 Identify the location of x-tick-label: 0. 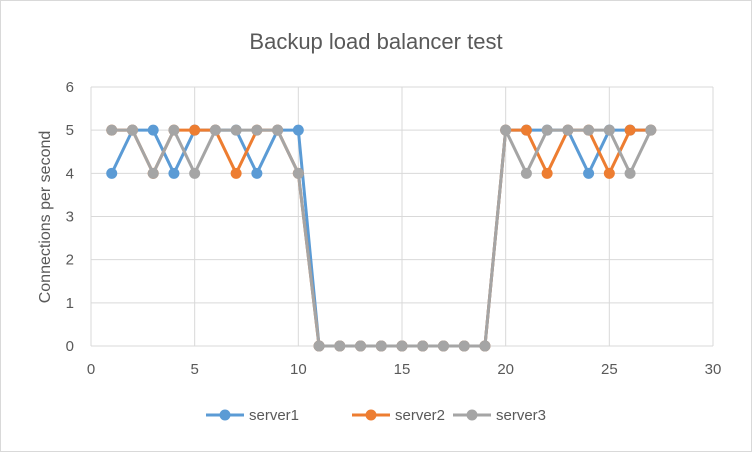
(91, 369).